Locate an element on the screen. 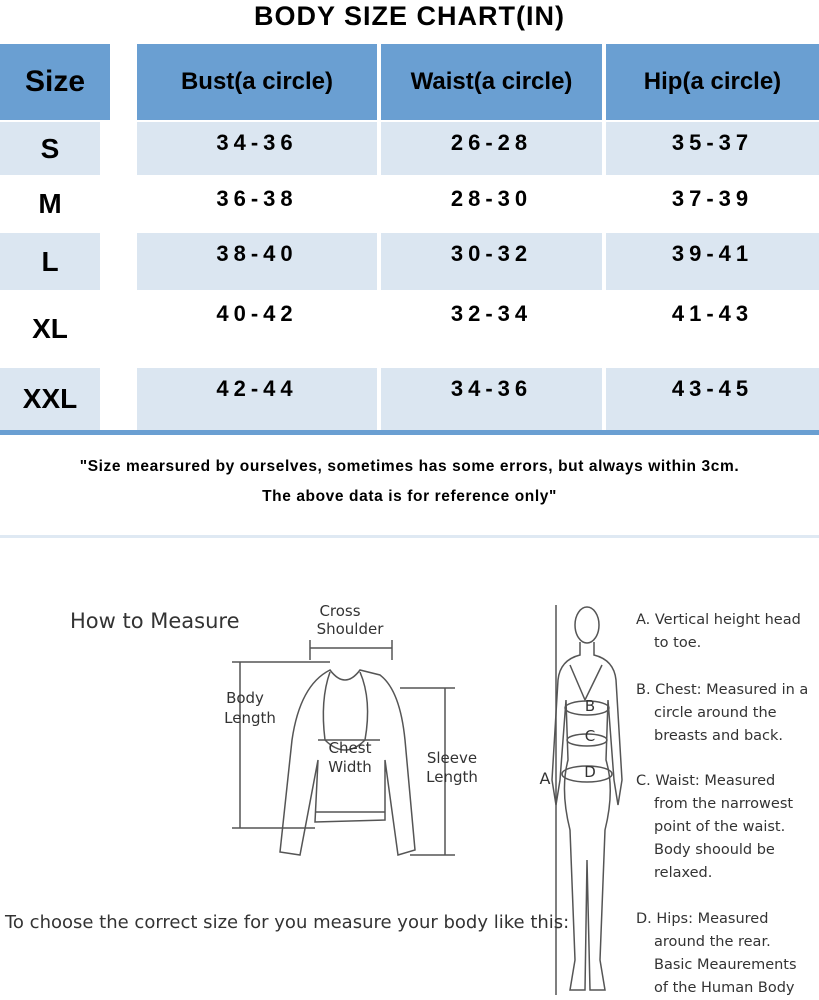  legend-line: A. Vertical height head is located at coordinates (718, 620).